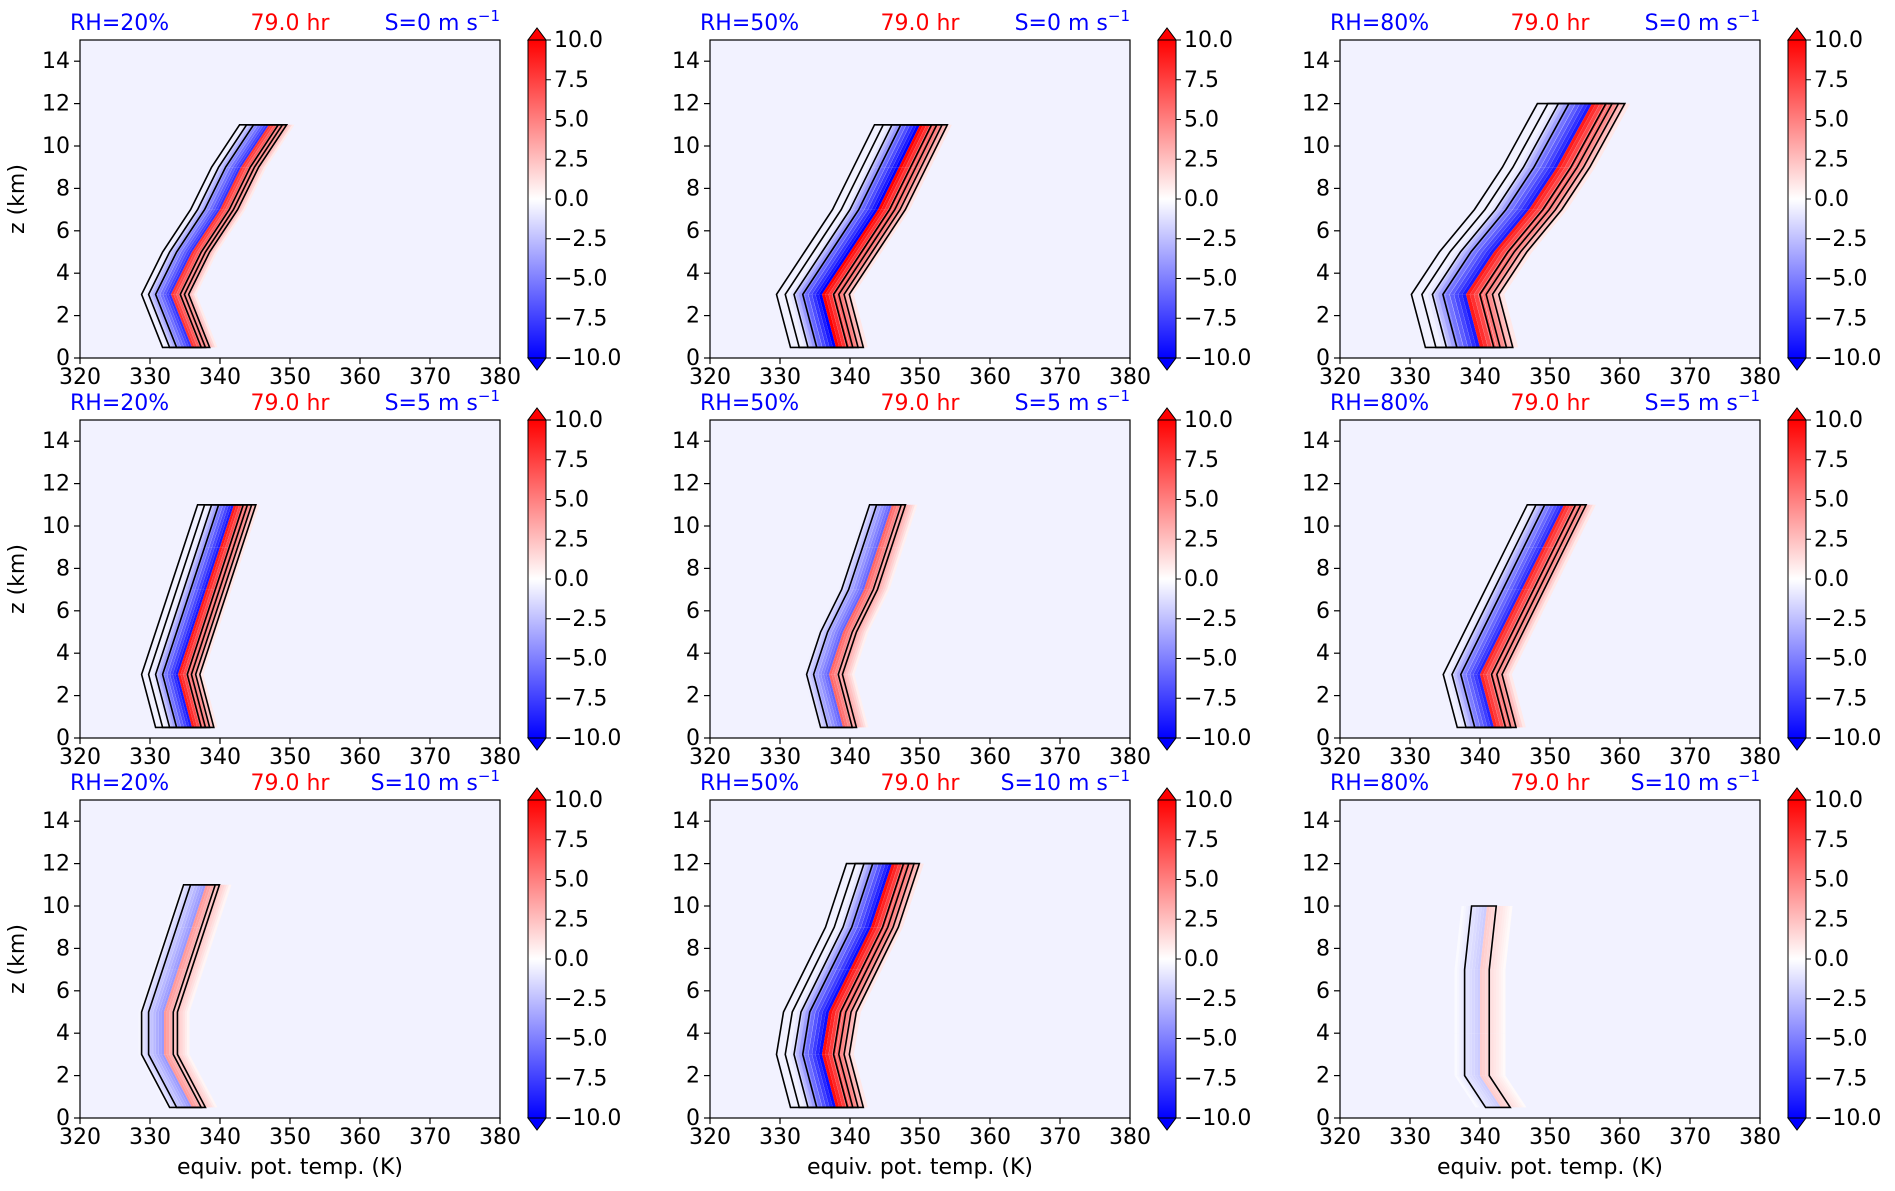 Image resolution: width=1895 pixels, height=1191 pixels. What do you see at coordinates (693, 611) in the screenshot?
I see `y-tick-label: 6` at bounding box center [693, 611].